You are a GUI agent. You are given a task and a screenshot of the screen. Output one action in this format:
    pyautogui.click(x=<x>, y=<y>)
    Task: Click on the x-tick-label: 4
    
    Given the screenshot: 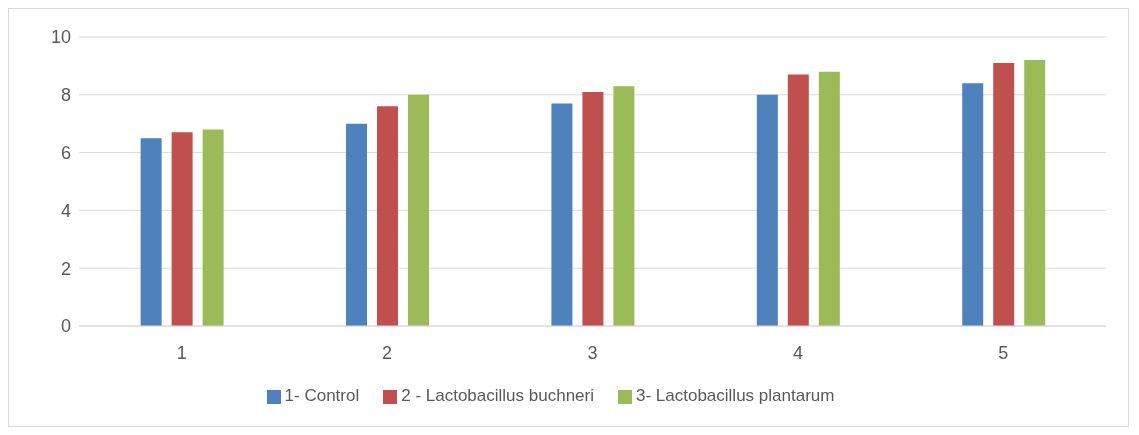 What is the action you would take?
    pyautogui.click(x=797, y=352)
    